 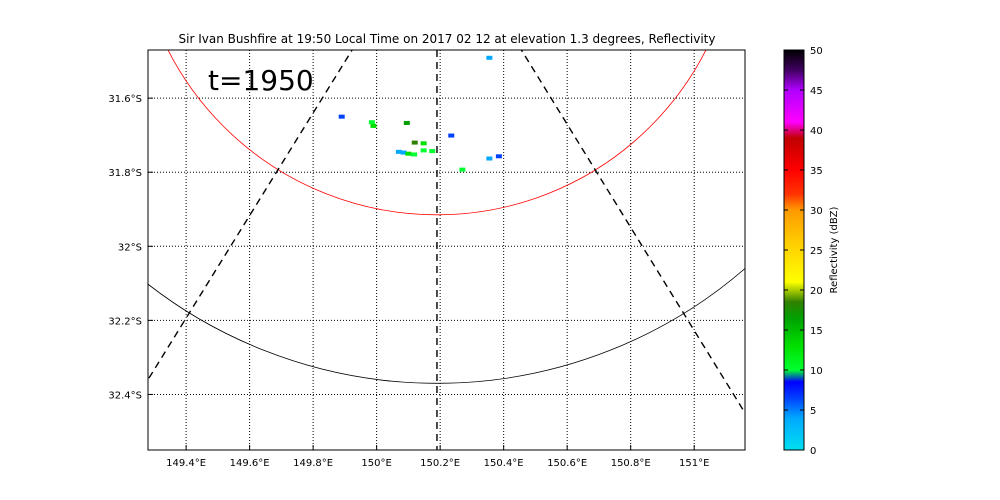 What do you see at coordinates (816, 91) in the screenshot?
I see `colorbar-tick-label: 45` at bounding box center [816, 91].